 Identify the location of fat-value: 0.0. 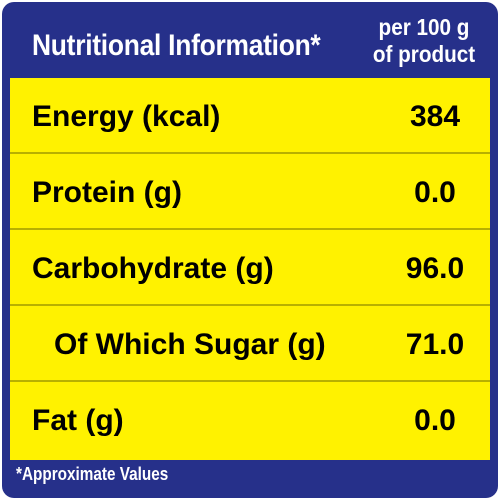
(435, 420).